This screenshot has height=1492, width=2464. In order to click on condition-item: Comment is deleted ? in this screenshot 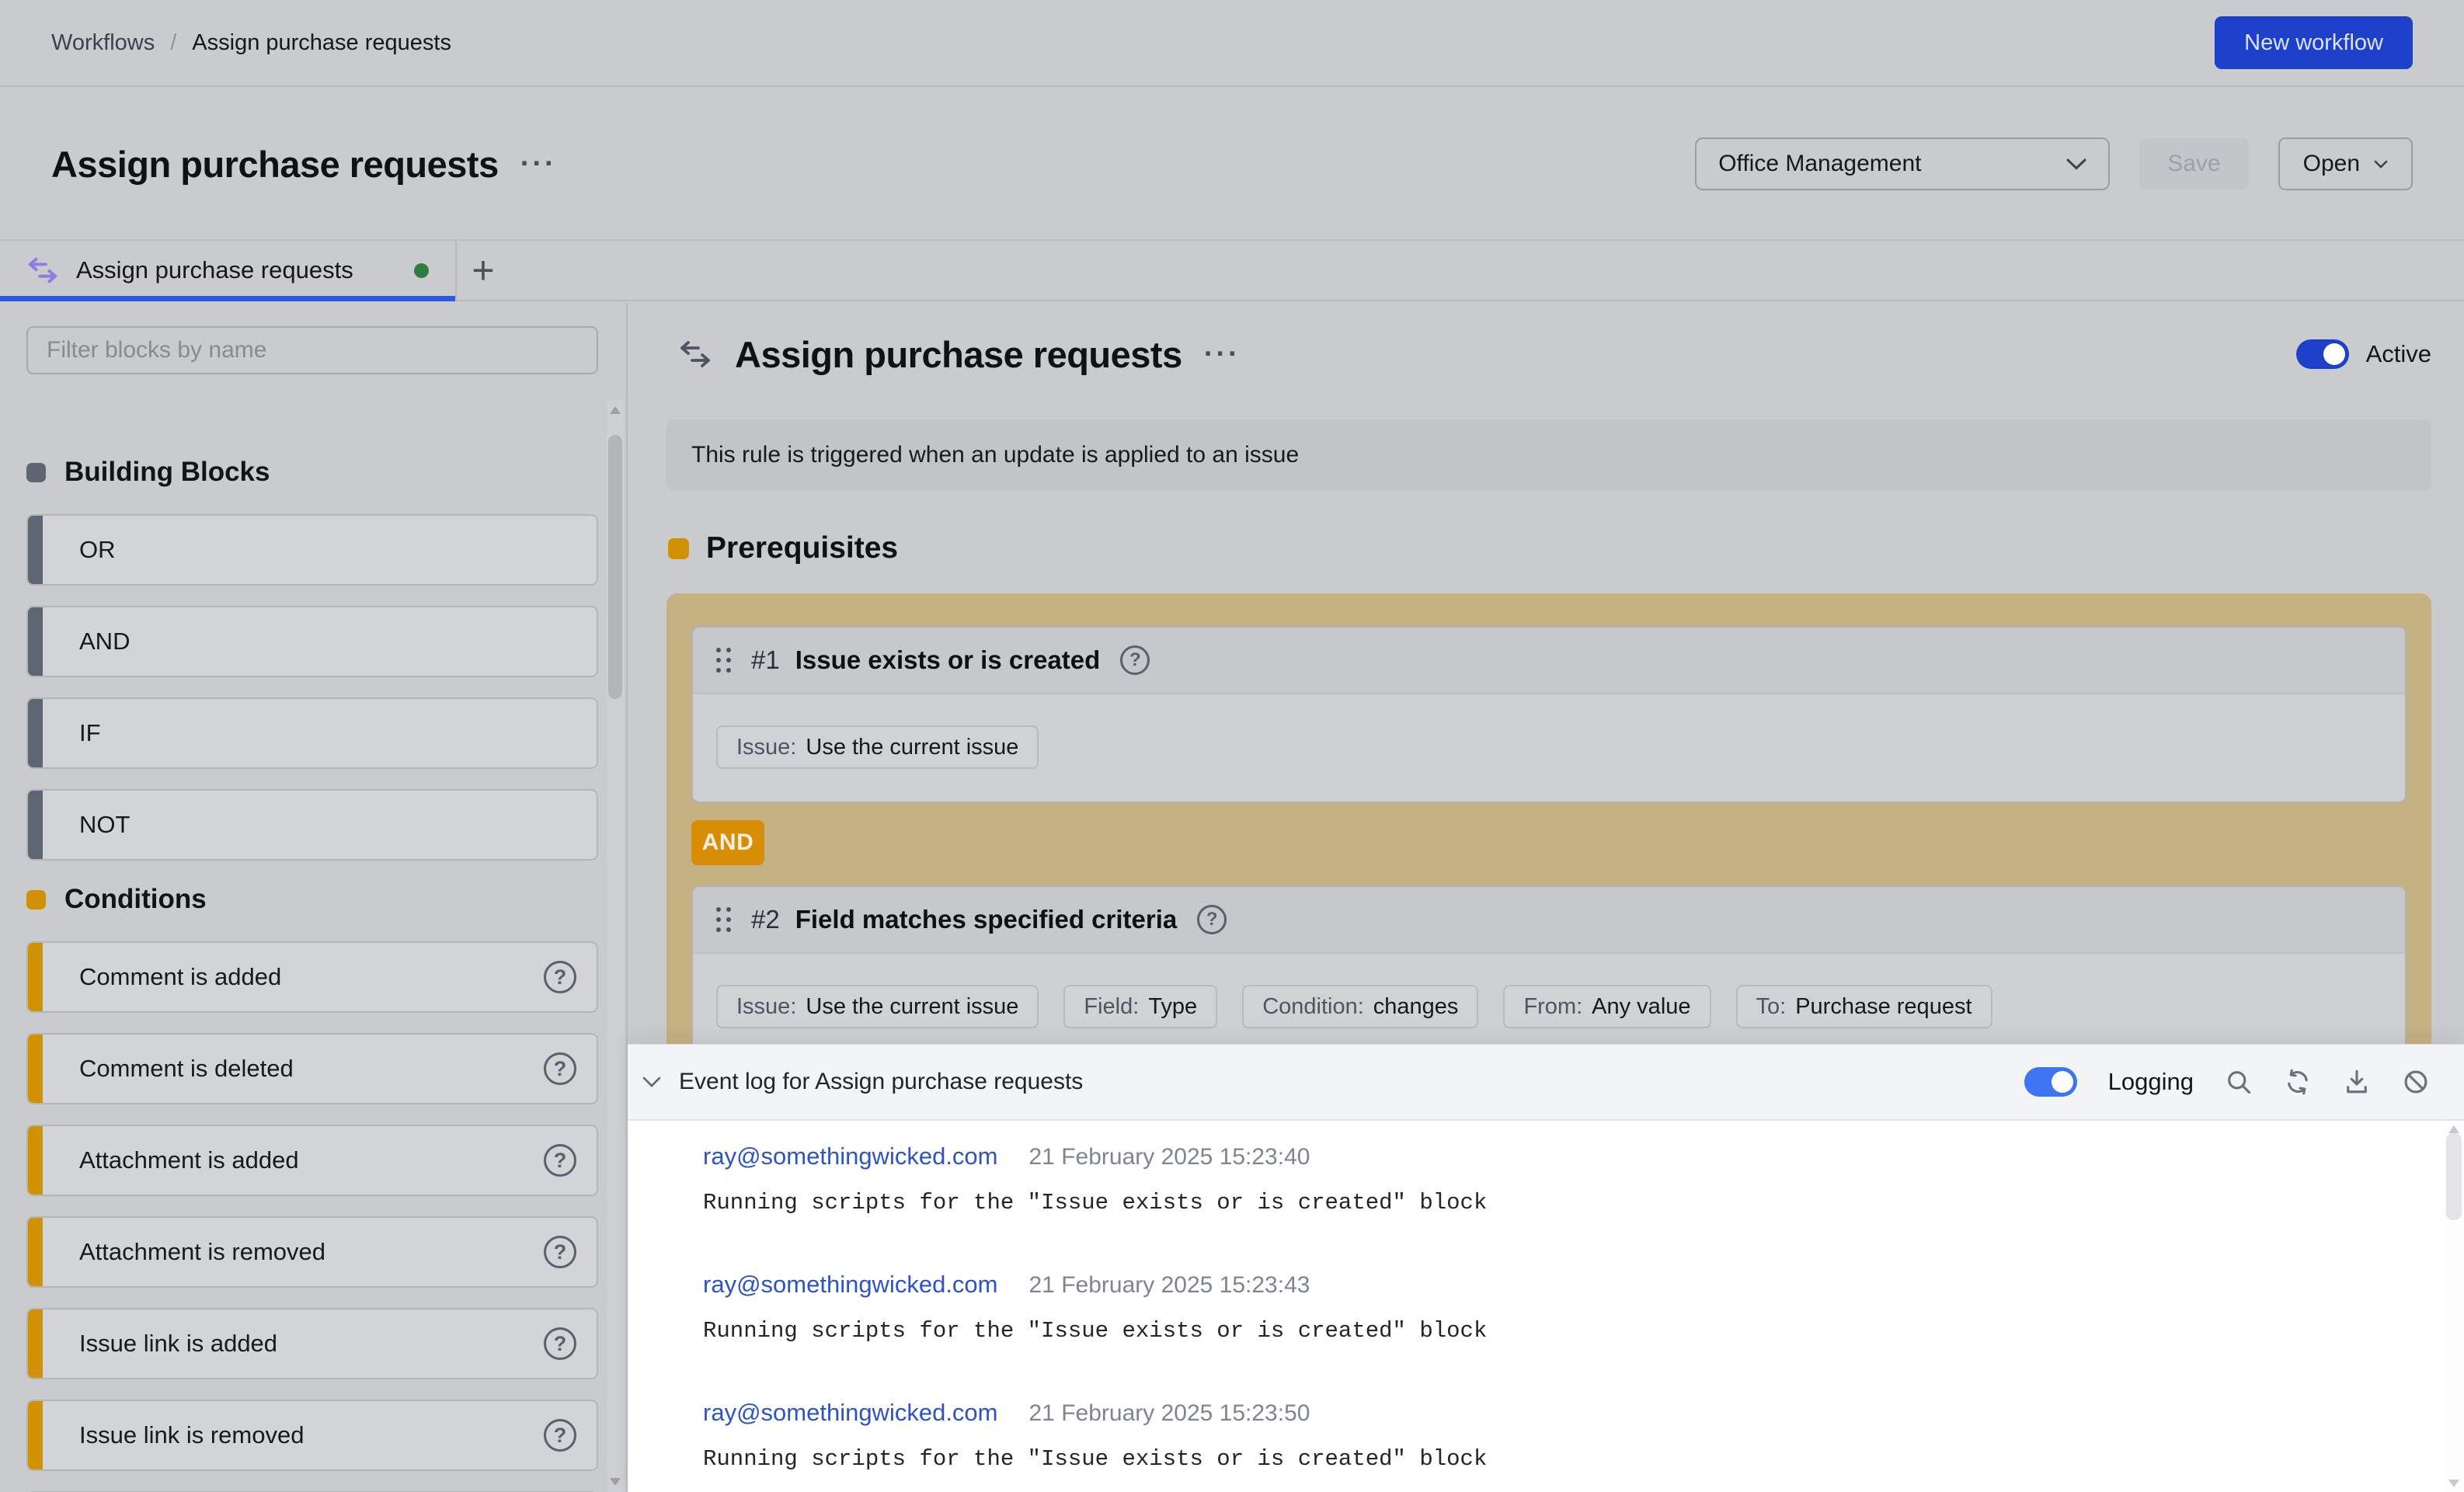, I will do `click(312, 1068)`.